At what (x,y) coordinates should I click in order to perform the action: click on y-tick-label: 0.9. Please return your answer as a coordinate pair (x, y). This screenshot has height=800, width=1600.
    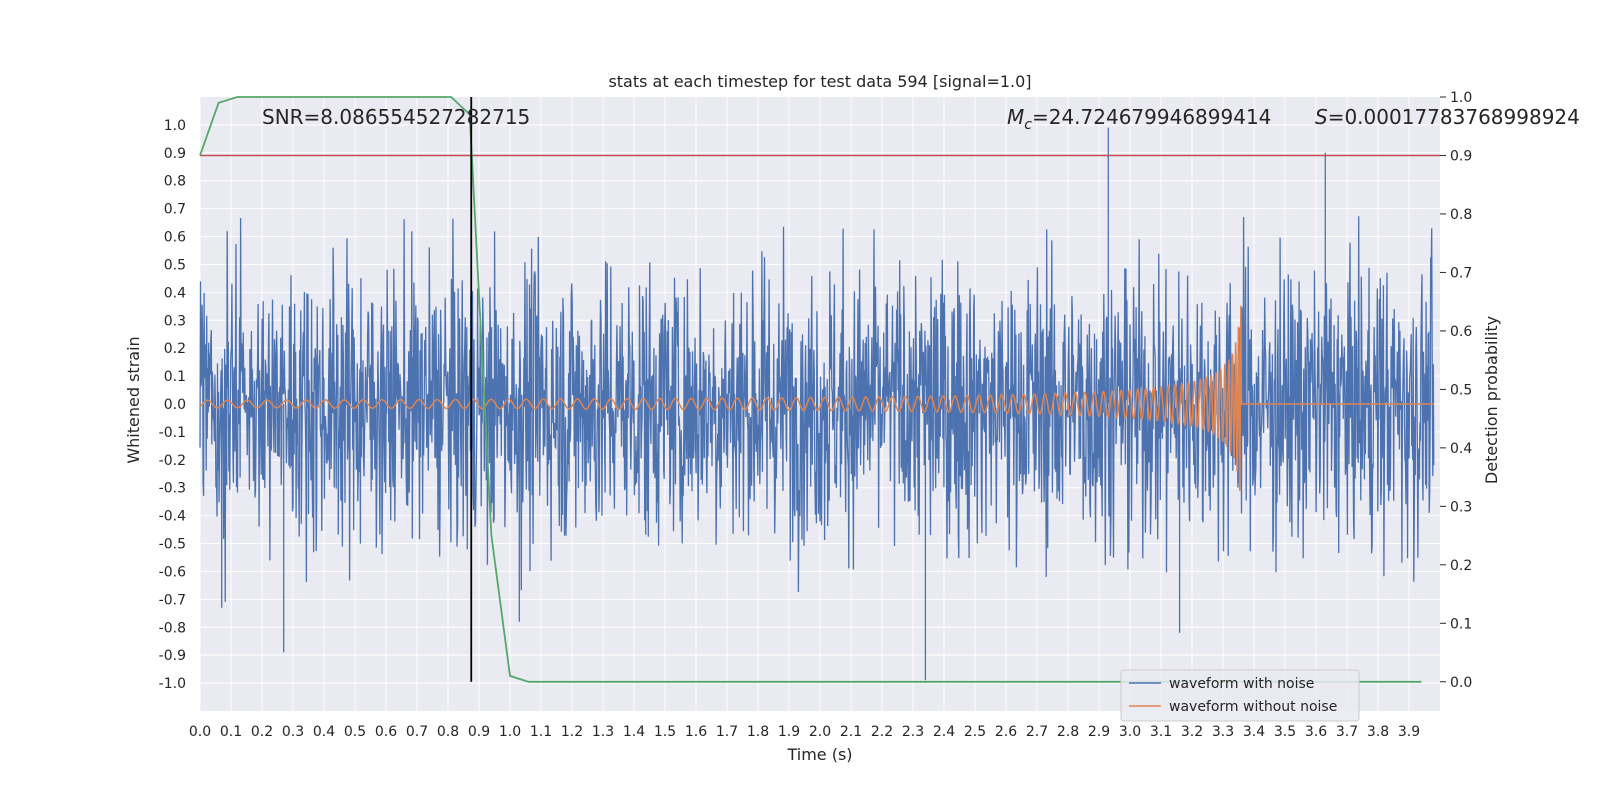
    Looking at the image, I should click on (175, 154).